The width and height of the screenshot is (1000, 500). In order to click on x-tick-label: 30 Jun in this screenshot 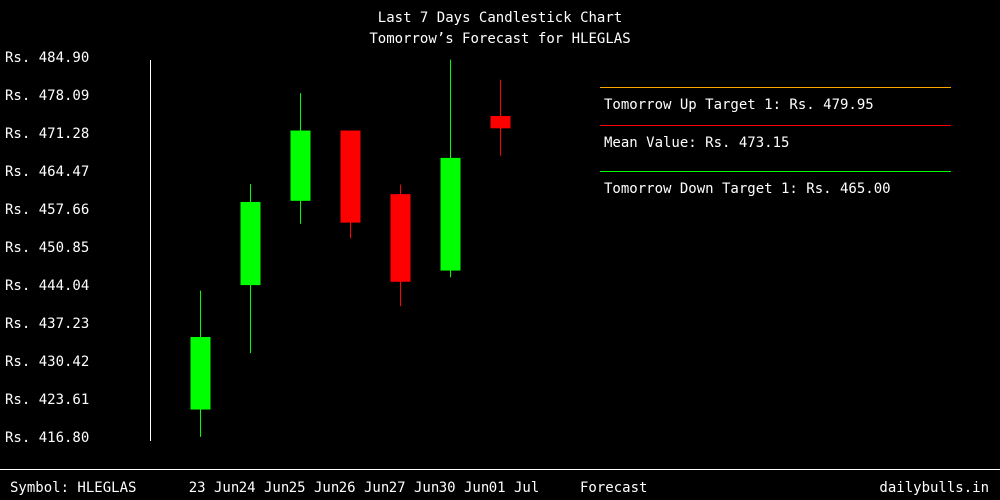, I will do `click(464, 488)`.